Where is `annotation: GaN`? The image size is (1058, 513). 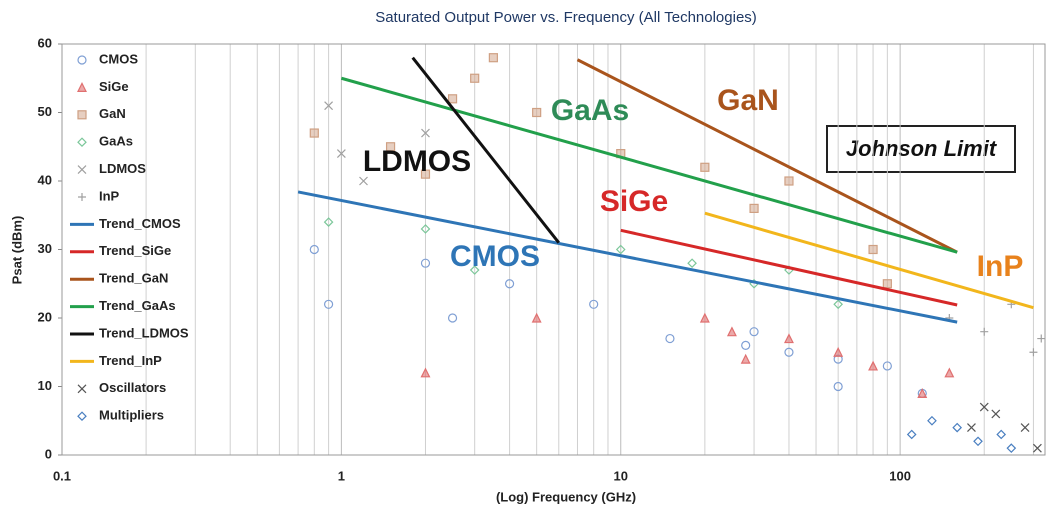 annotation: GaN is located at coordinates (748, 100).